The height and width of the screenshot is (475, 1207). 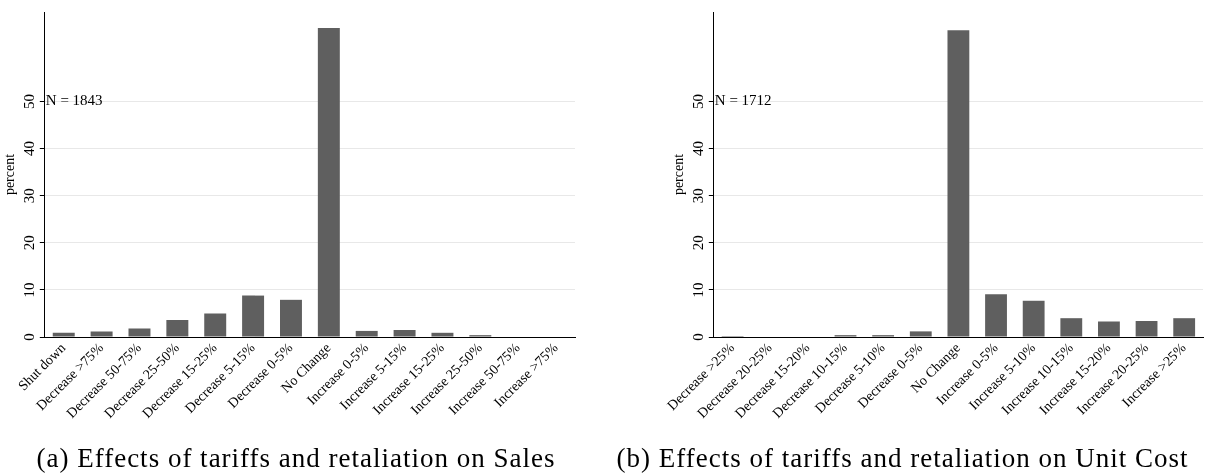 I want to click on text: (b) Effects of tariffs and retaliation on Unit Cost, so click(x=902, y=458).